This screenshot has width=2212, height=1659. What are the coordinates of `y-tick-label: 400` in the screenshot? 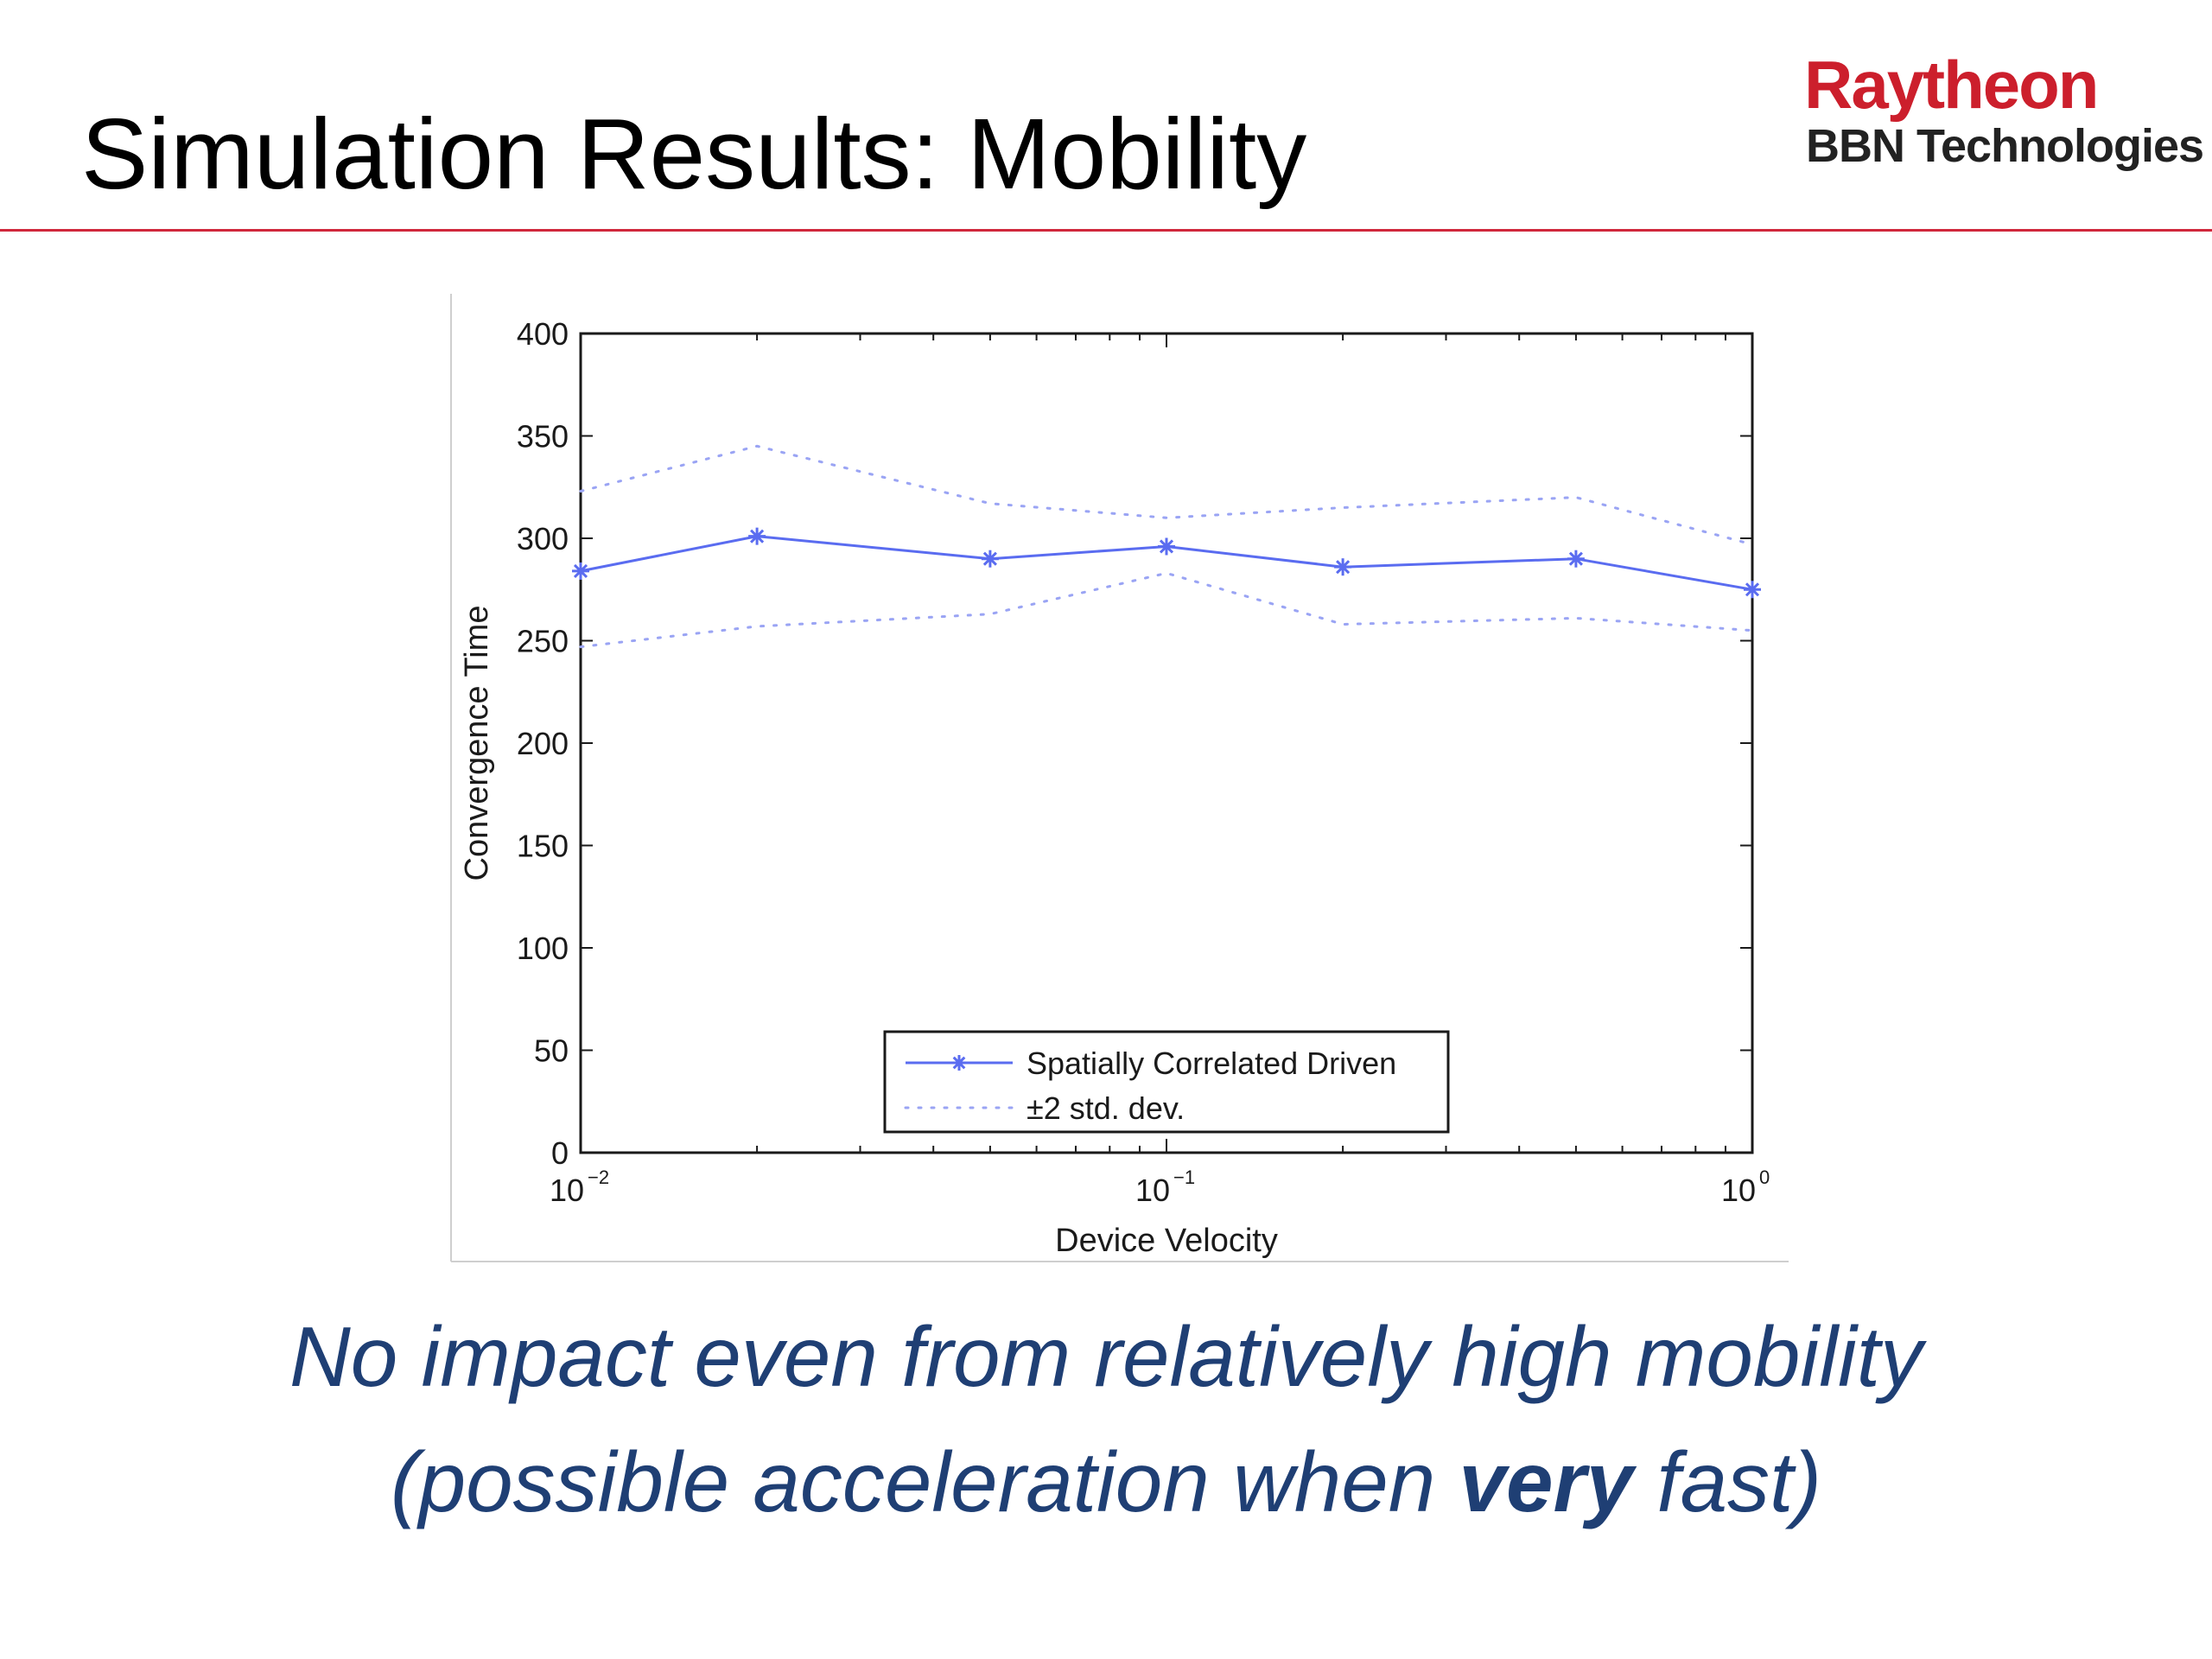 It's located at (543, 334).